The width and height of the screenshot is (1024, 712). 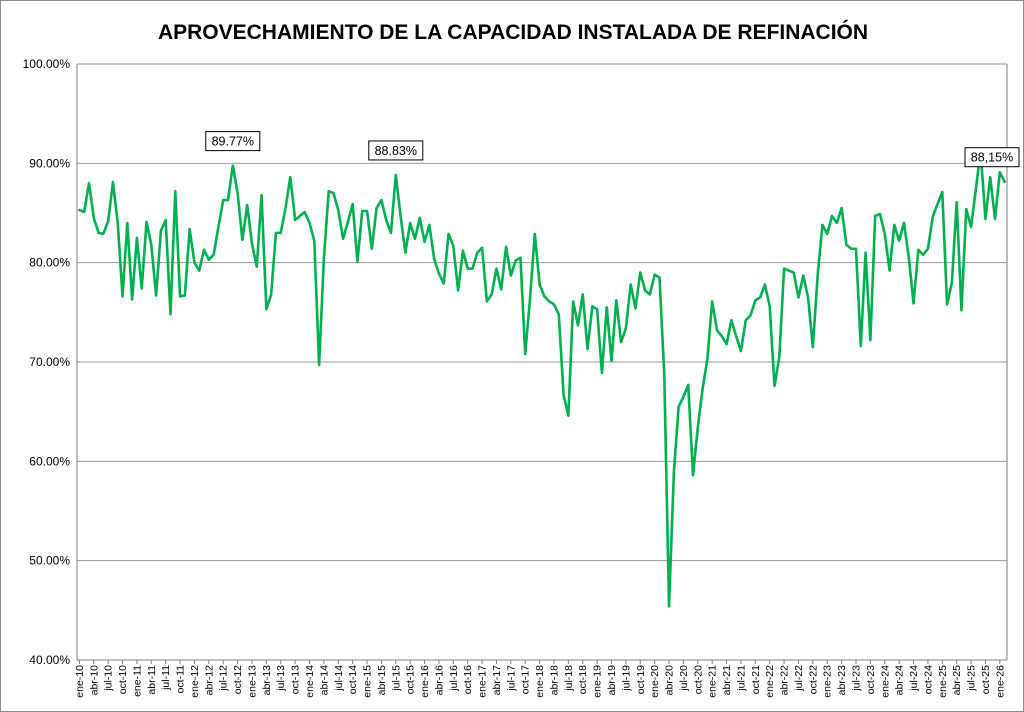 I want to click on x-tick-label: abr-14, so click(x=324, y=680).